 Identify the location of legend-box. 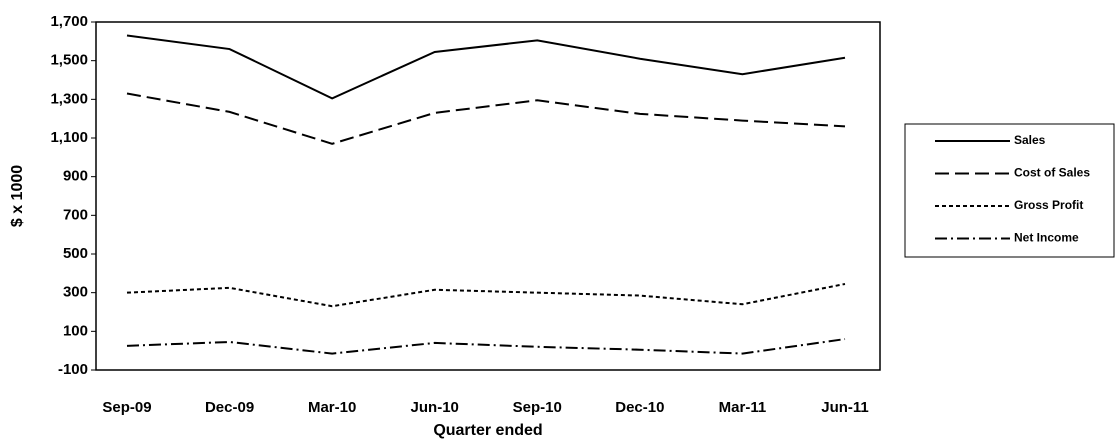
(1009, 190).